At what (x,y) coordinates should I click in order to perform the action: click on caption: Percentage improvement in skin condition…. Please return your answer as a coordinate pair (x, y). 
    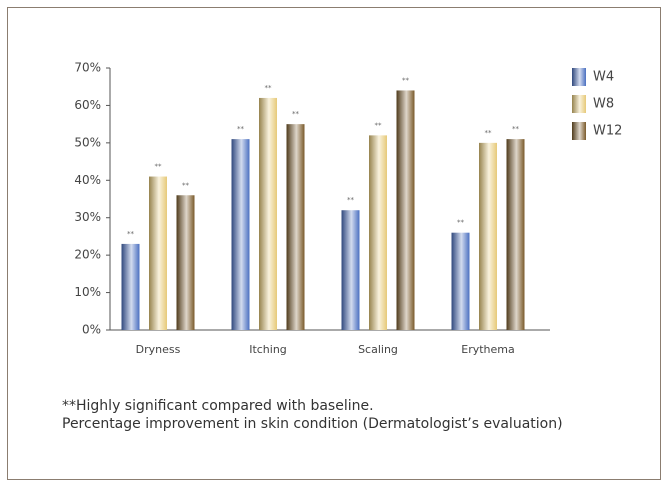
    Looking at the image, I should click on (312, 424).